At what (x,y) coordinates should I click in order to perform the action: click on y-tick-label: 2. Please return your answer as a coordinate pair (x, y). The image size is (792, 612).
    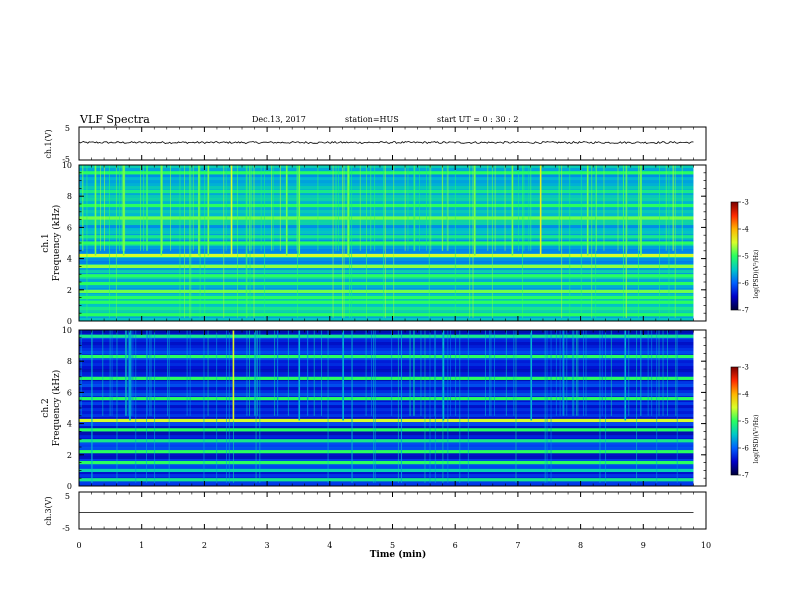
    Looking at the image, I should click on (69, 290).